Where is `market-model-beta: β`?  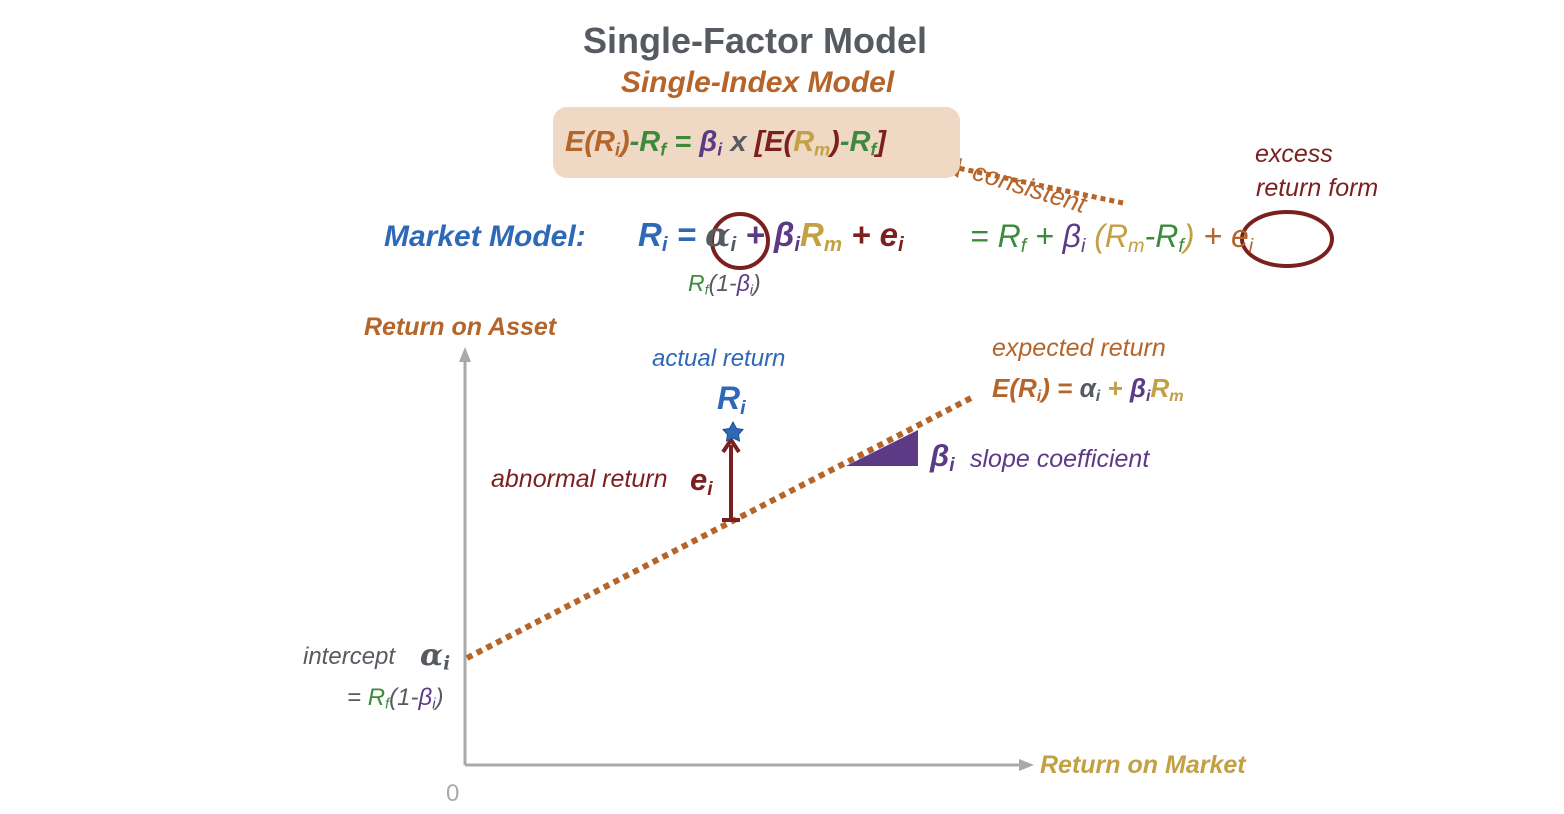 market-model-beta: β is located at coordinates (784, 234).